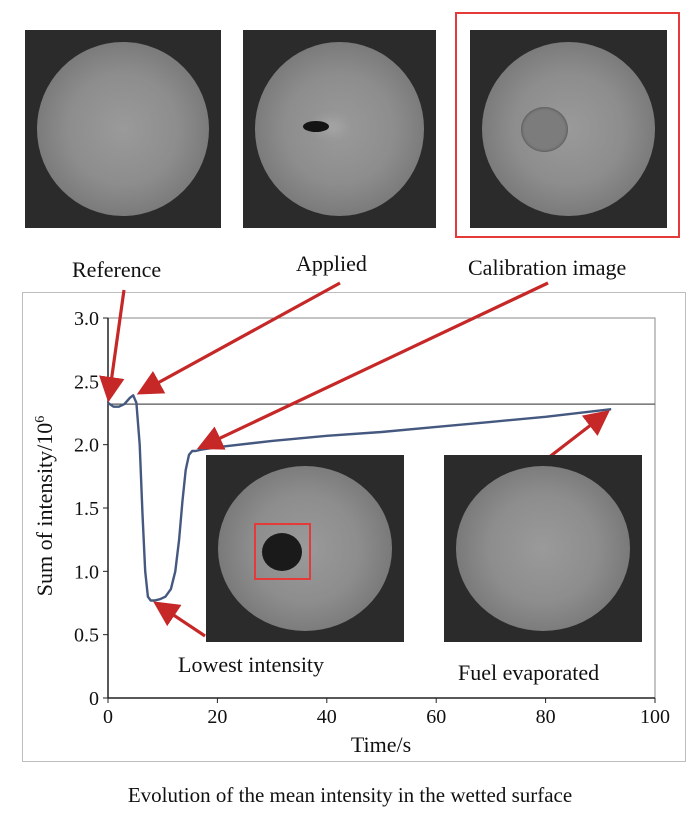  What do you see at coordinates (546, 717) in the screenshot?
I see `x-tick-label: 80` at bounding box center [546, 717].